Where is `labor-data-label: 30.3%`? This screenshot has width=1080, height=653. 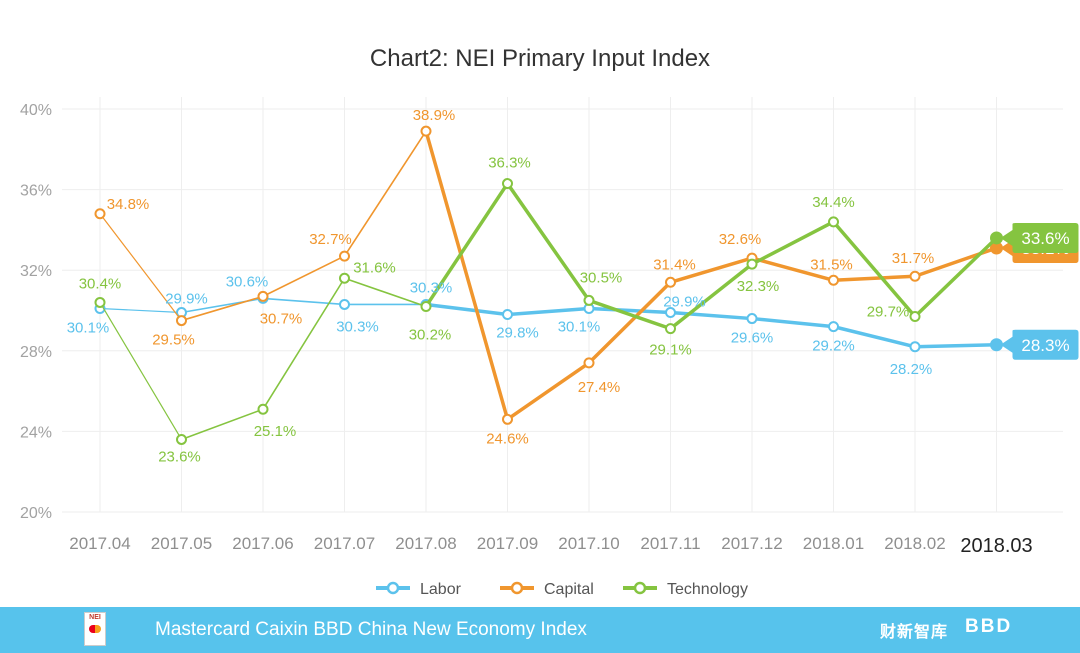 labor-data-label: 30.3% is located at coordinates (357, 326).